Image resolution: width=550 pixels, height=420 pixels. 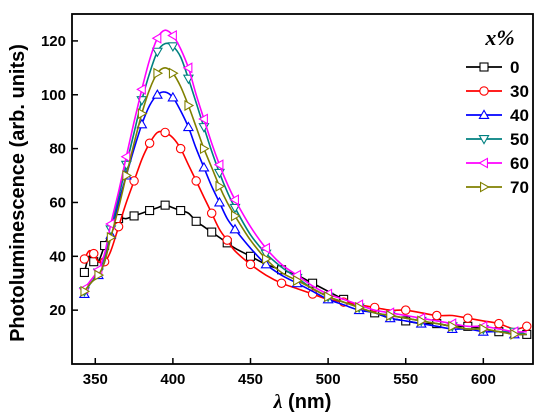 What do you see at coordinates (328, 379) in the screenshot?
I see `x-tick-label: 500` at bounding box center [328, 379].